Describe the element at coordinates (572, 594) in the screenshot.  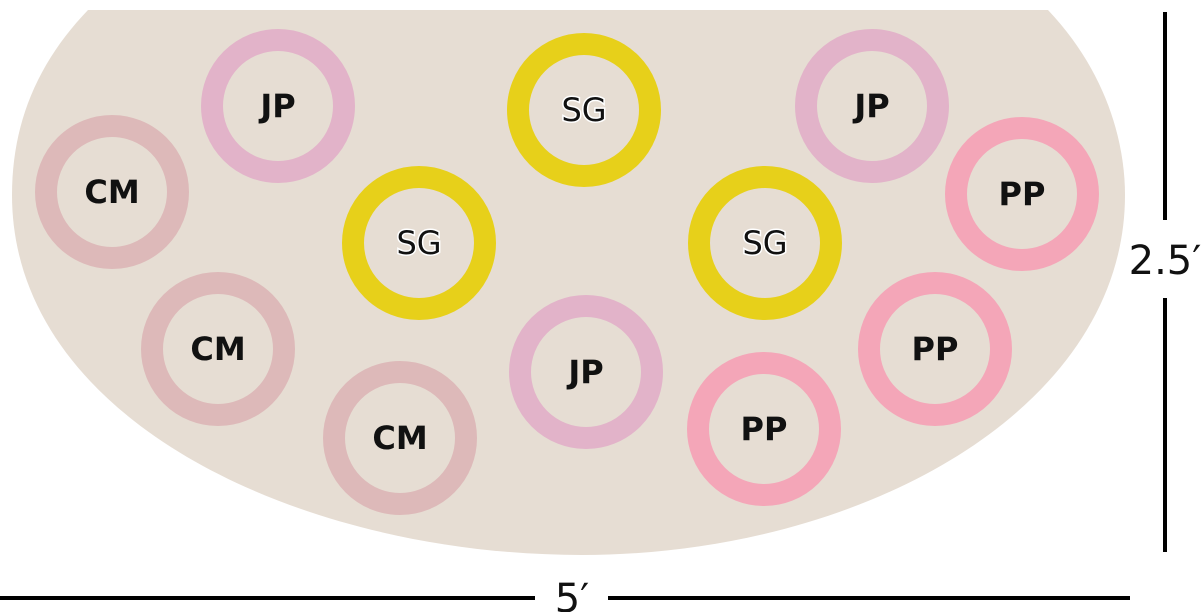
I see `width-dimension-label: 5′` at that location.